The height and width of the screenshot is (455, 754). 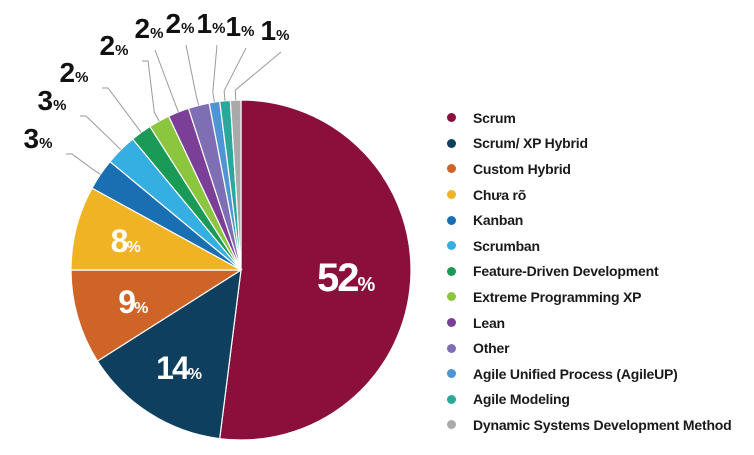 I want to click on legend-item-scrum-xp-hybrid: Scrum/ XP Hybrid, so click(x=589, y=144).